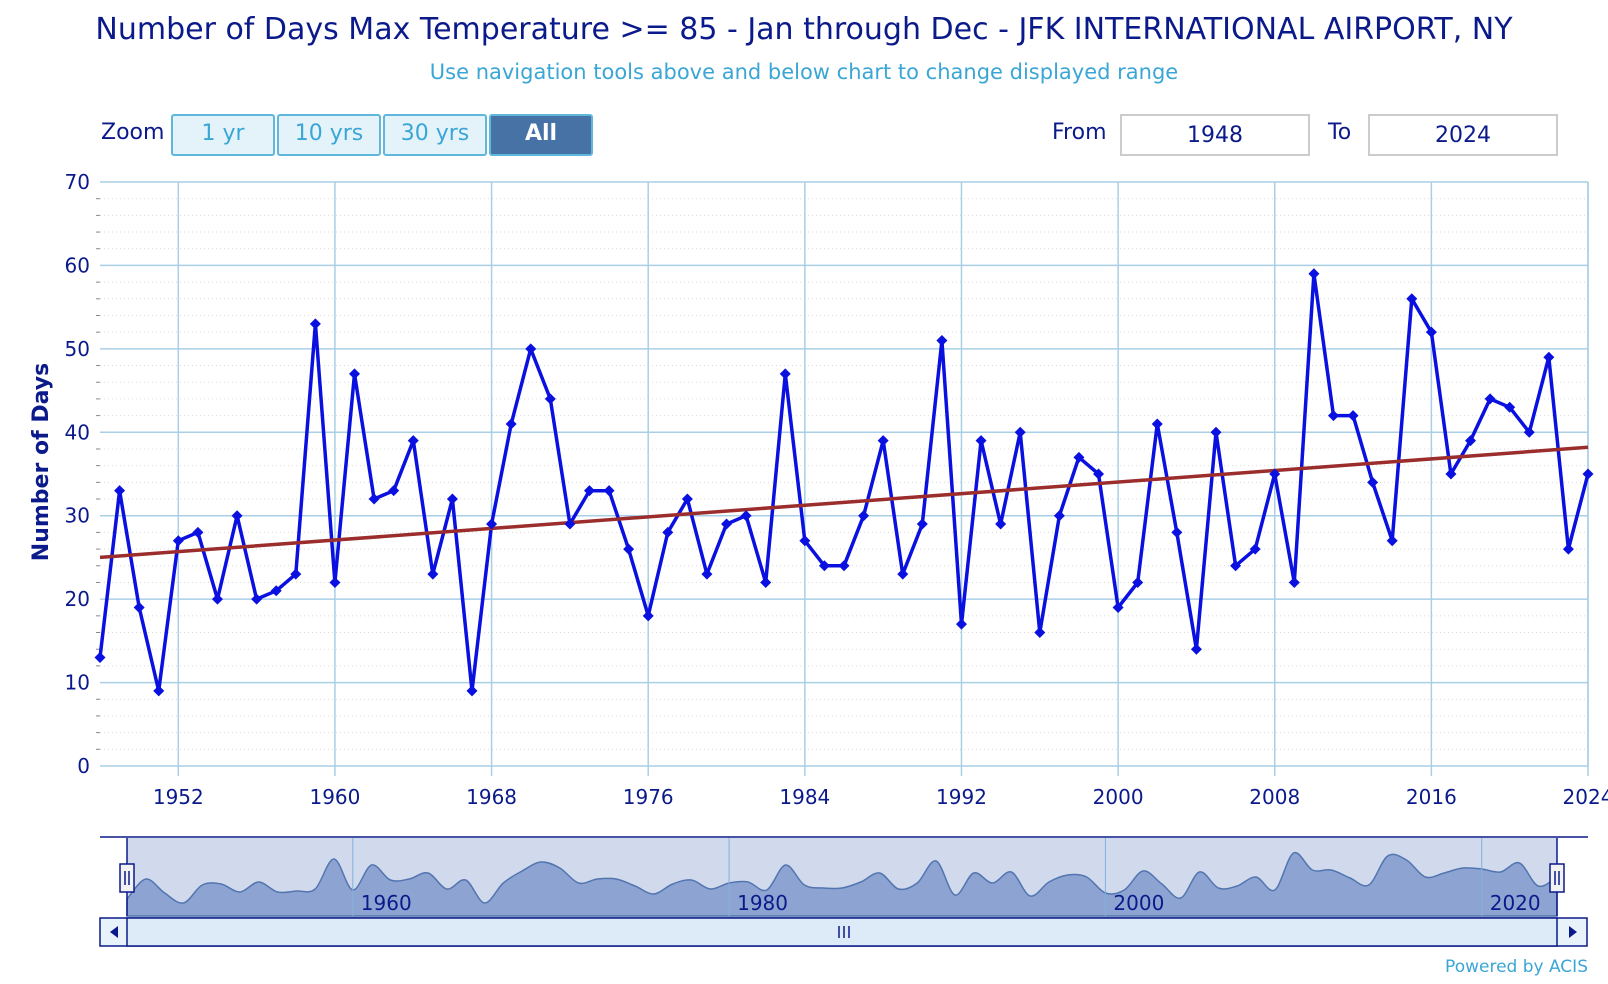  What do you see at coordinates (491, 797) in the screenshot?
I see `x-tick-label: 1968` at bounding box center [491, 797].